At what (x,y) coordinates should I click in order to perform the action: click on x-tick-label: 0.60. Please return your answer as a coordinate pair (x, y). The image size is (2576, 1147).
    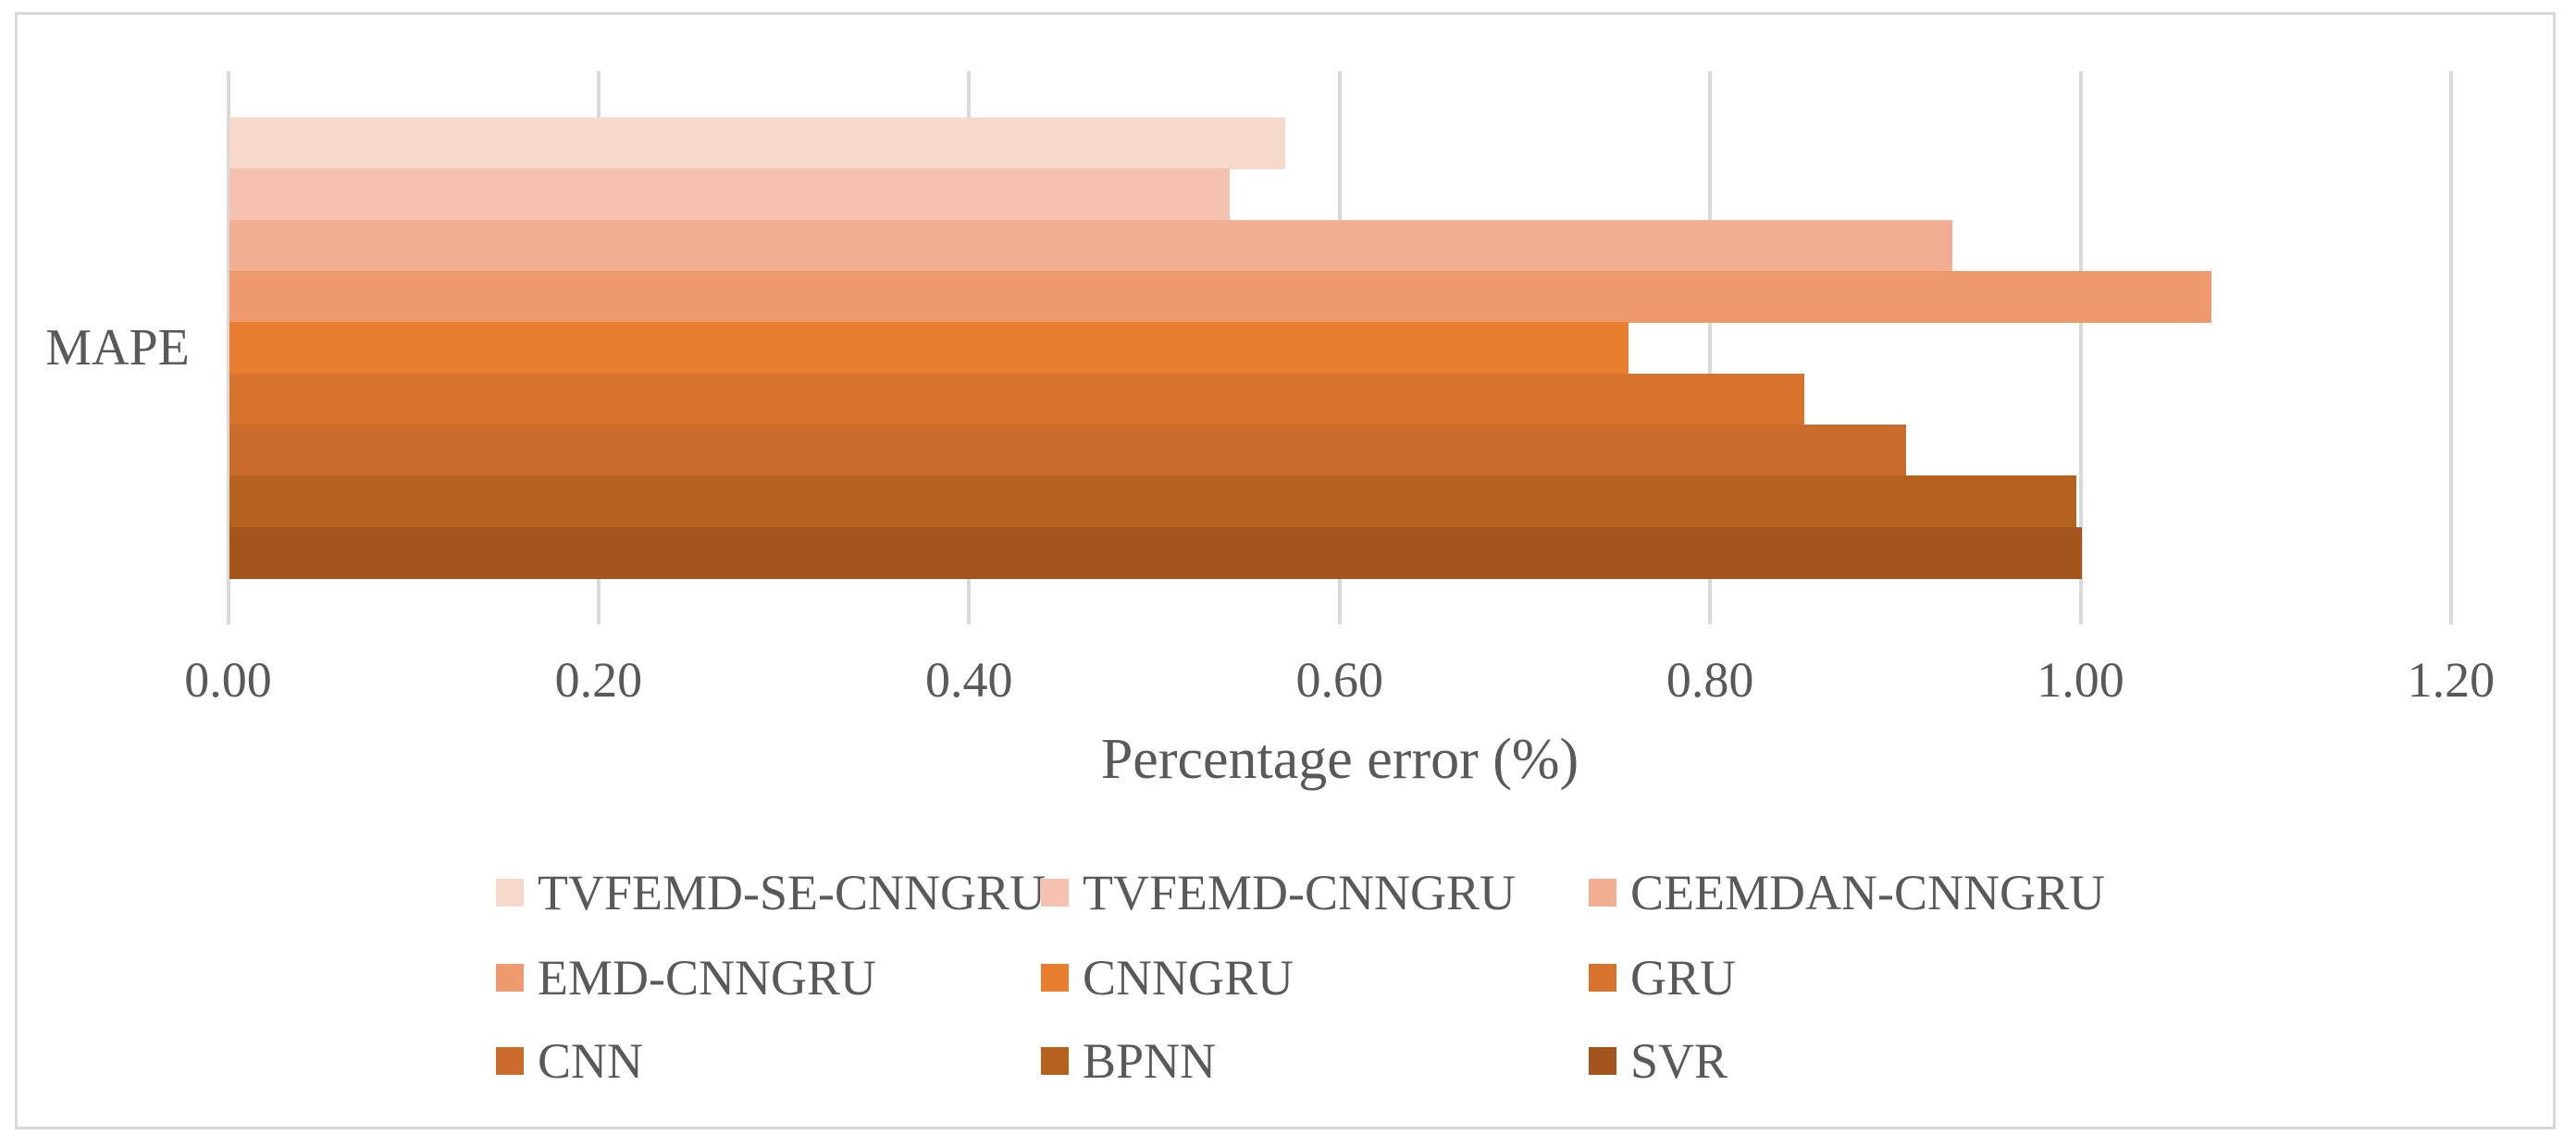
    Looking at the image, I should click on (1339, 680).